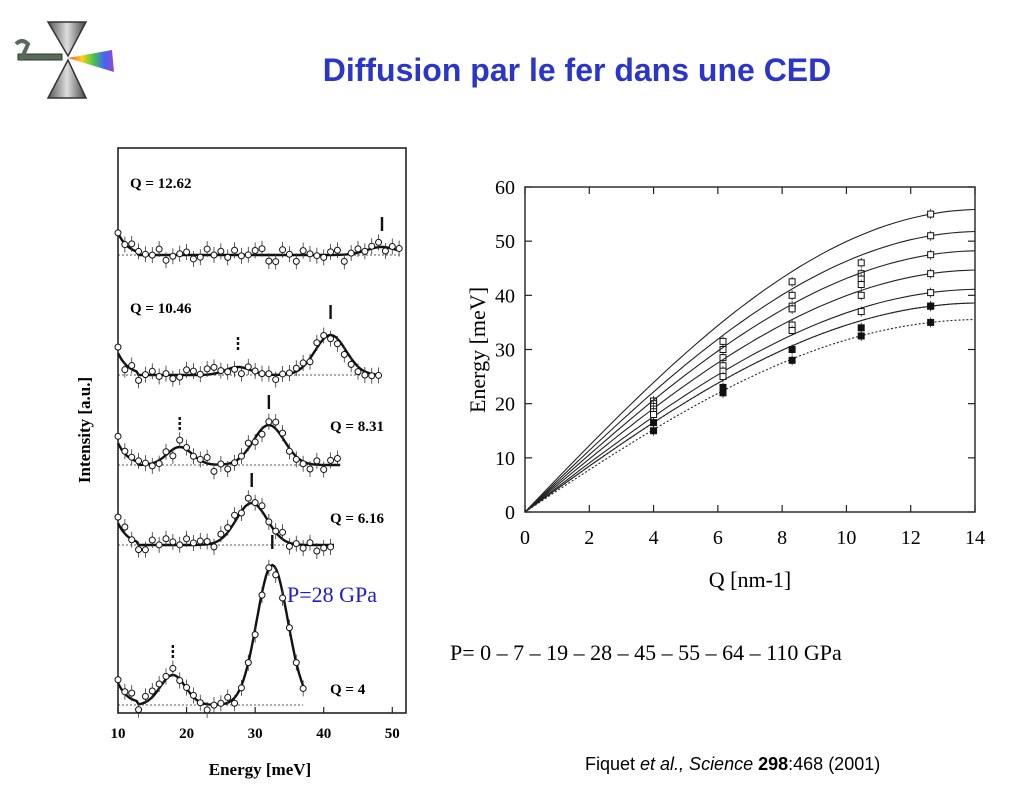  I want to click on dispersion-xtick-label: 6, so click(718, 538).